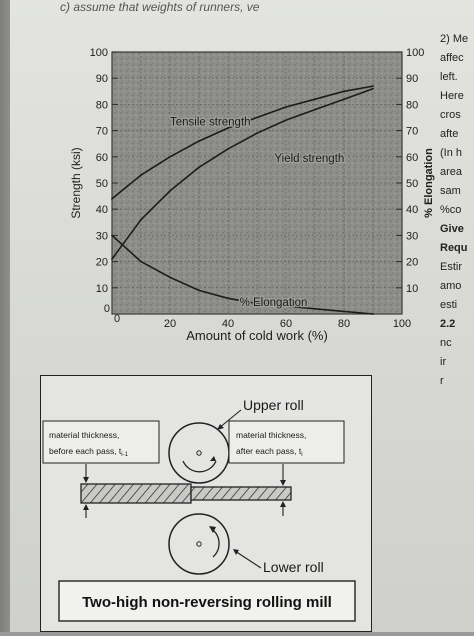 The image size is (474, 636). Describe the element at coordinates (293, 567) in the screenshot. I see `lower-roll-label: Lower roll` at that location.